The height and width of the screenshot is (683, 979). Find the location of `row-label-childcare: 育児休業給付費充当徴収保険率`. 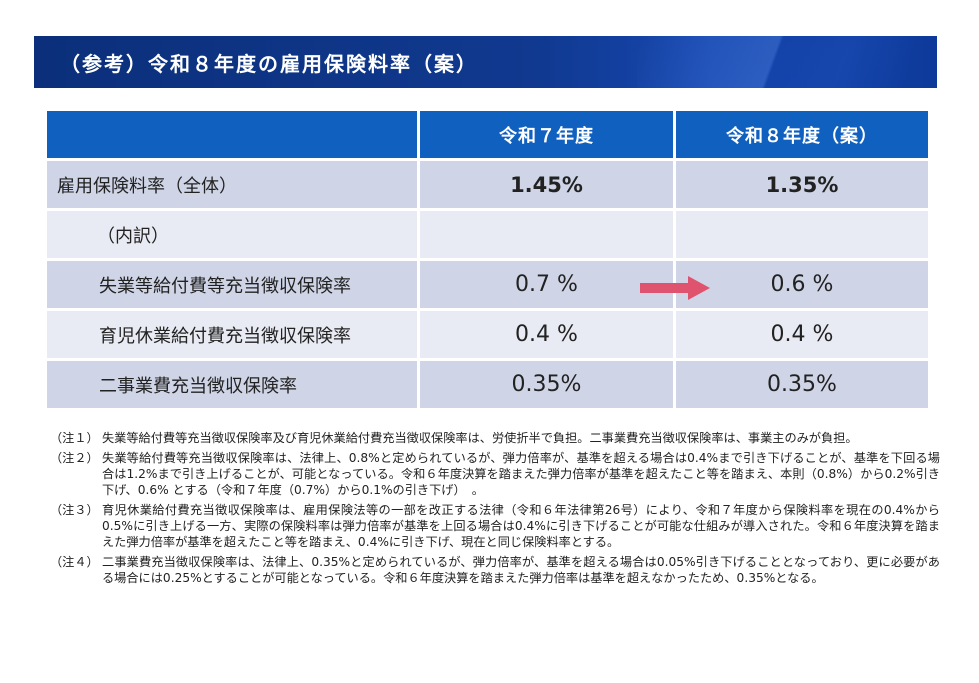

row-label-childcare: 育児休業給付費充当徴収保険率 is located at coordinates (232, 334).